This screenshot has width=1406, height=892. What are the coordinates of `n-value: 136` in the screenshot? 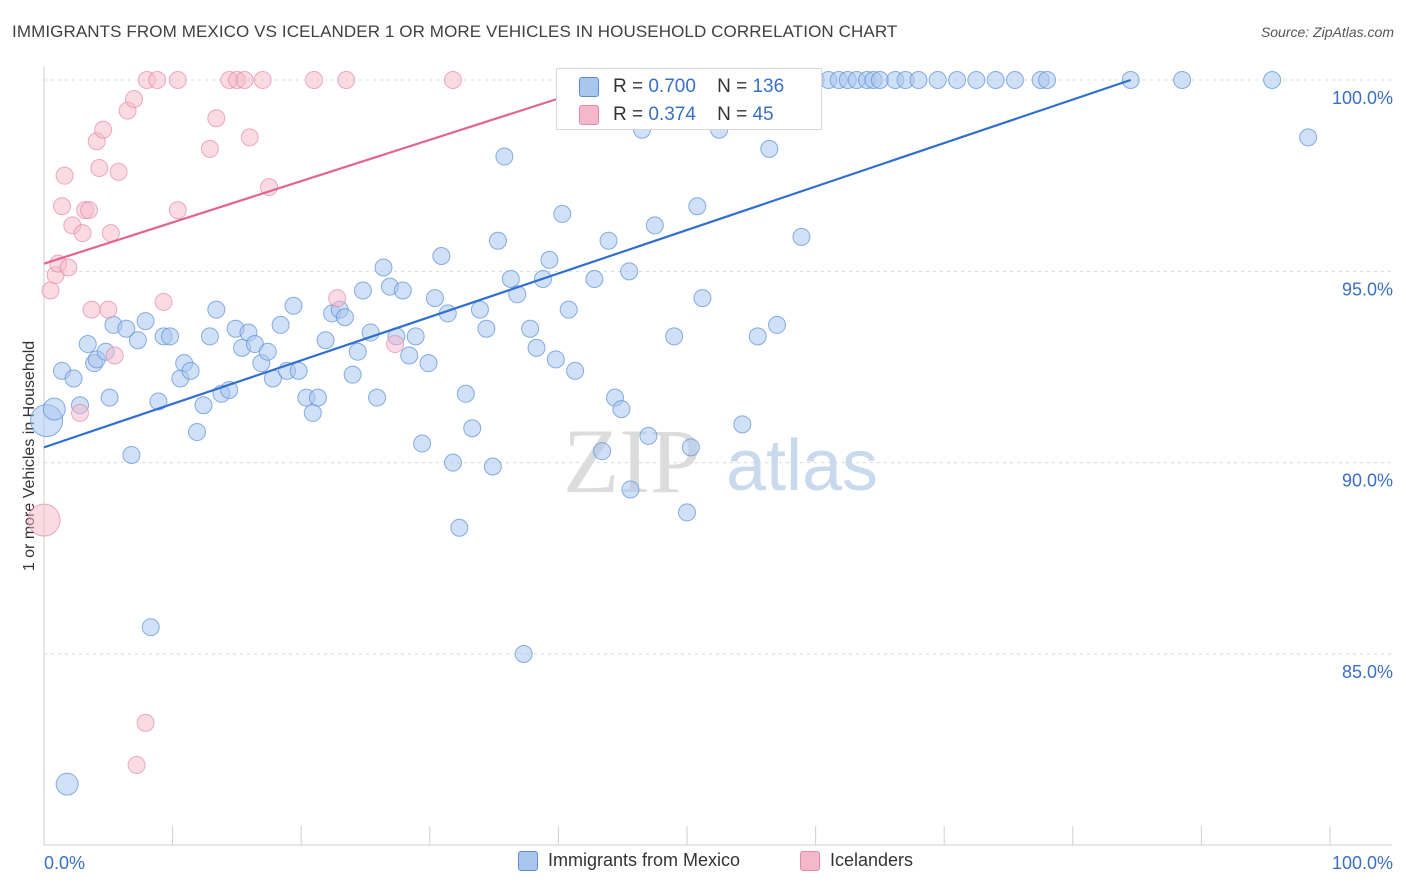 It's located at (768, 86).